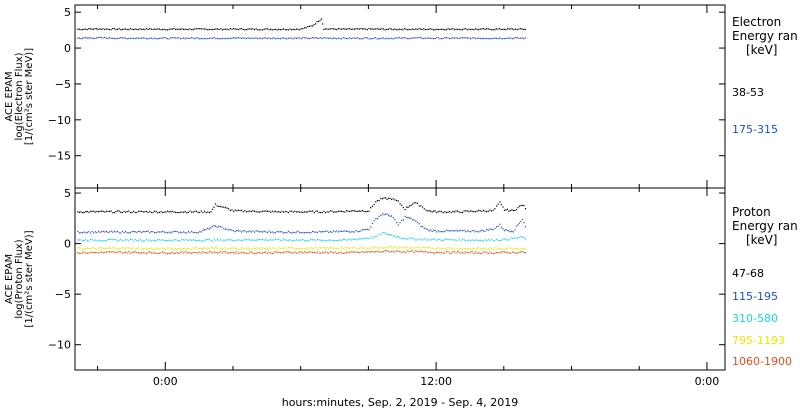 This screenshot has height=414, width=800. I want to click on x-tick-label: 0:00, so click(707, 381).